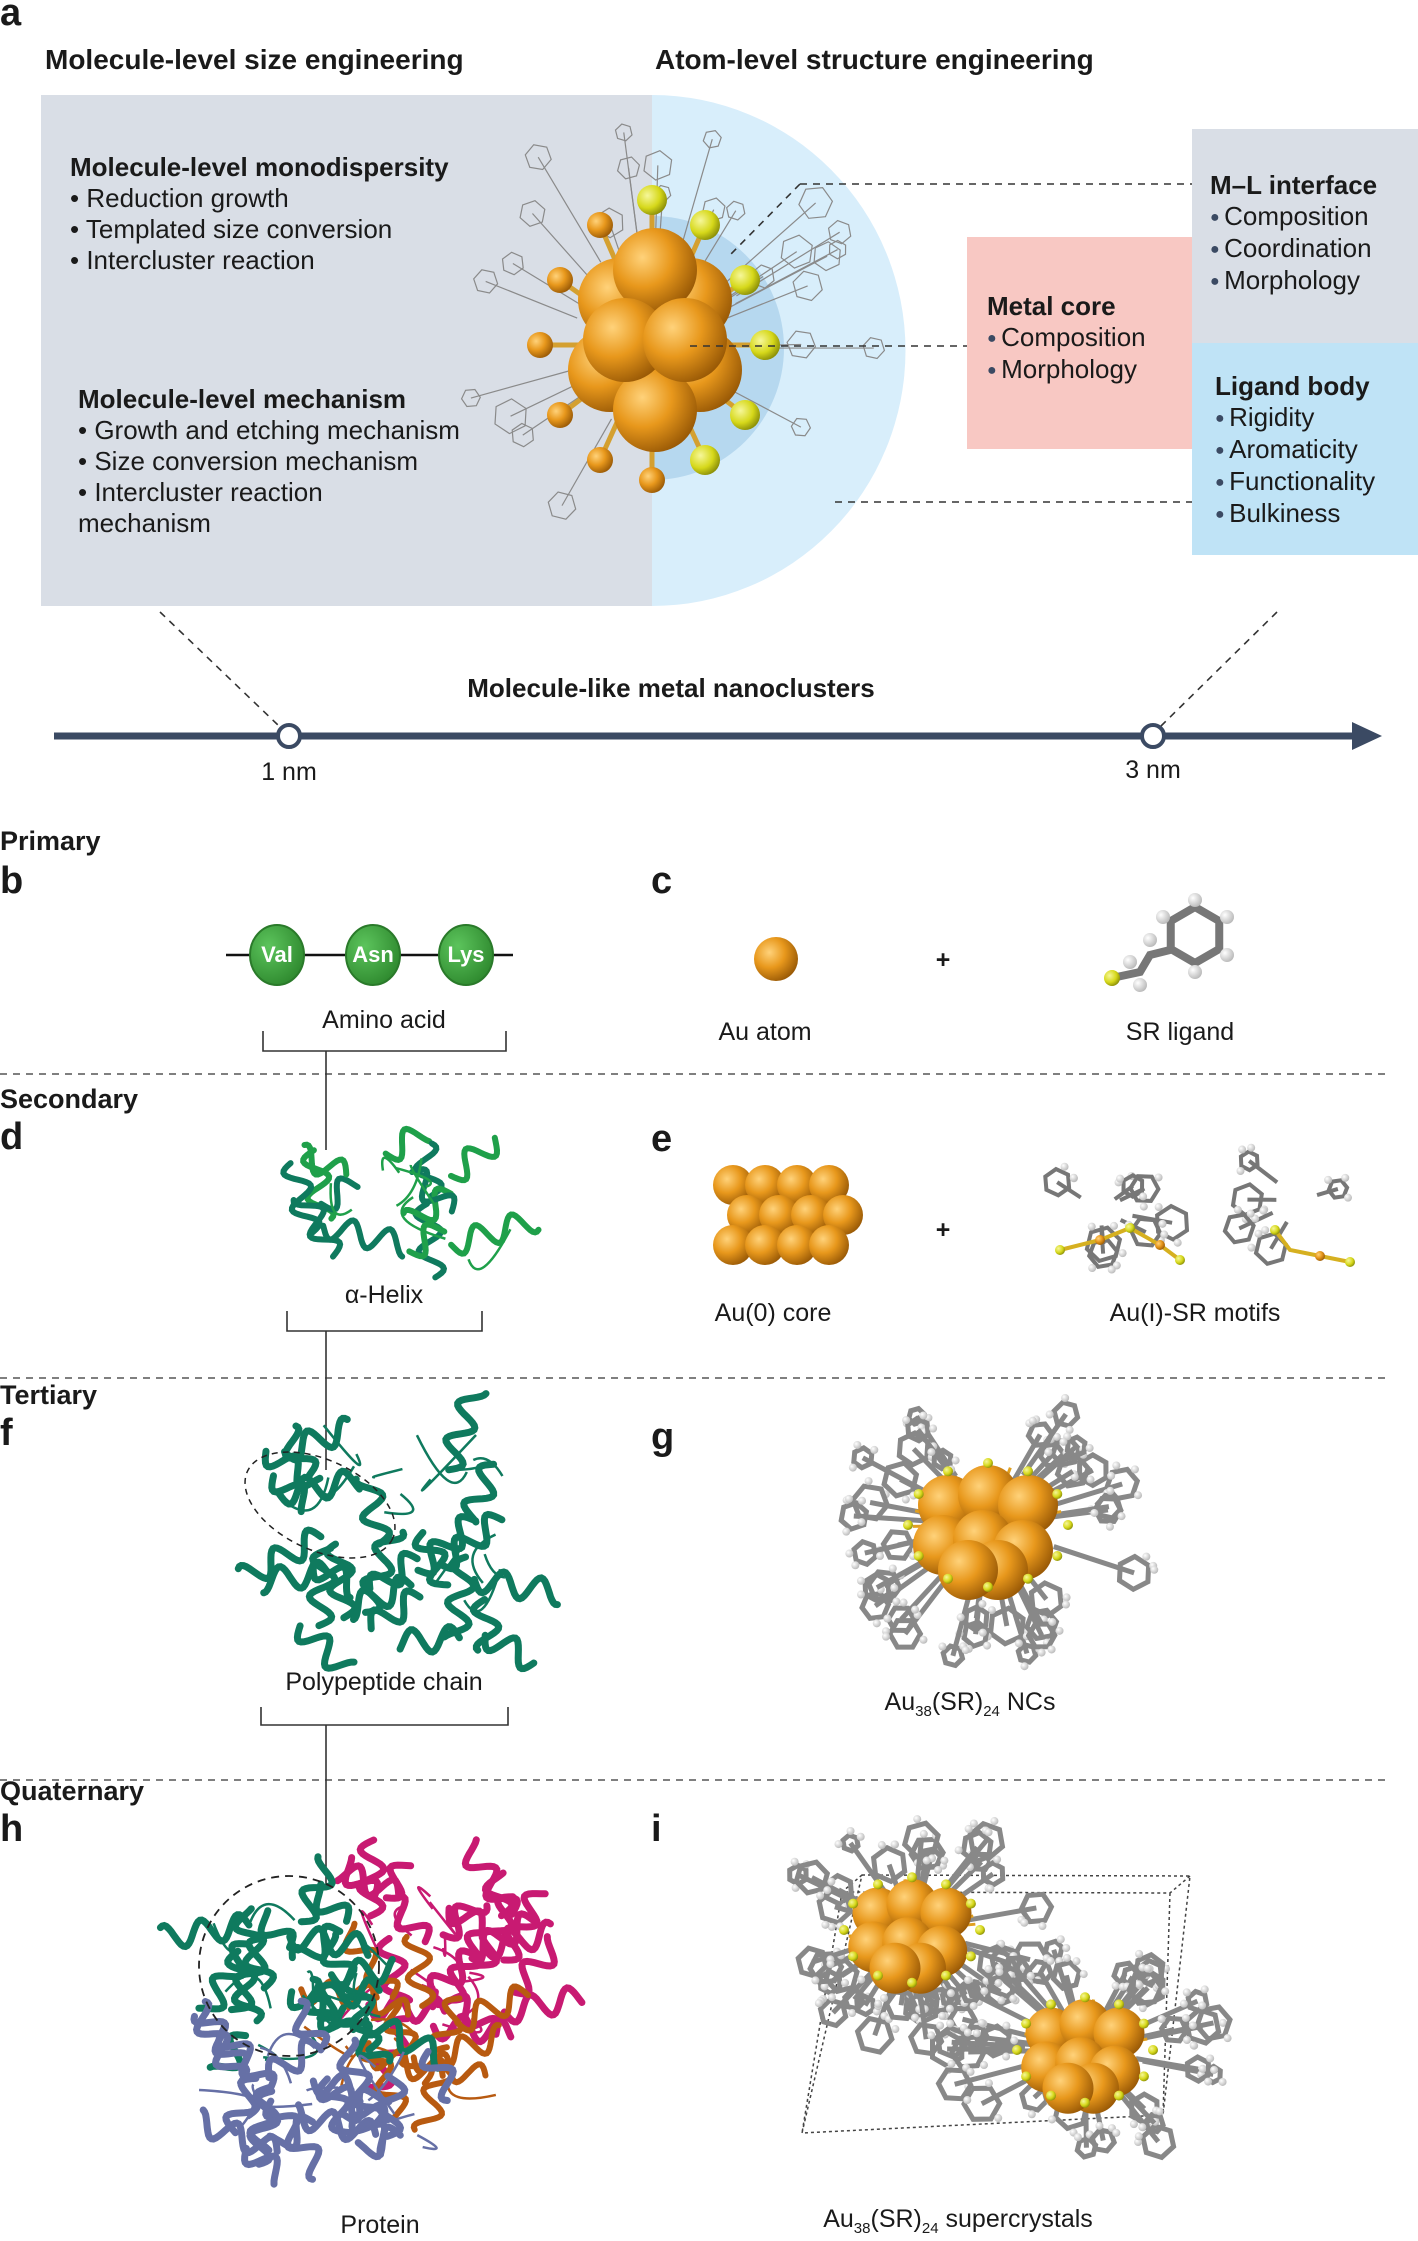 The height and width of the screenshot is (2241, 1418). Describe the element at coordinates (1293, 249) in the screenshot. I see `bullet-item: Coordination` at that location.